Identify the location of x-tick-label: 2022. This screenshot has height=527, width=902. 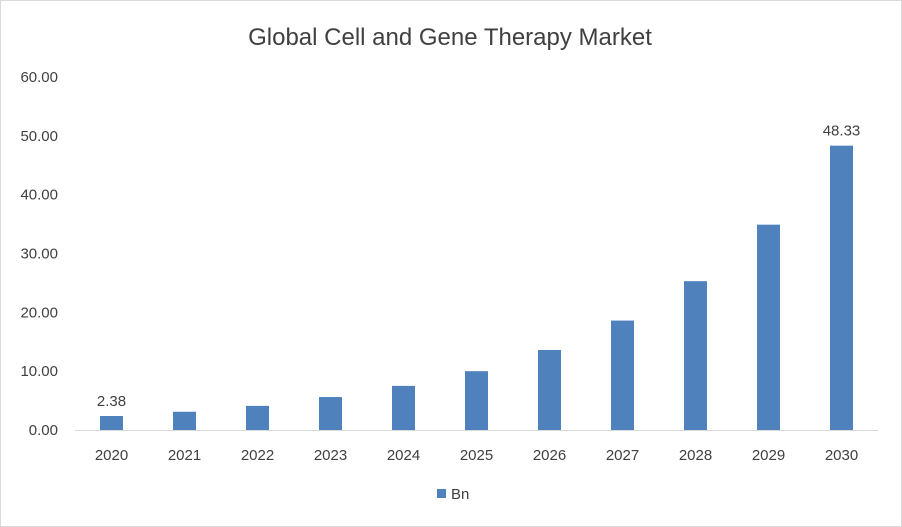
(257, 455).